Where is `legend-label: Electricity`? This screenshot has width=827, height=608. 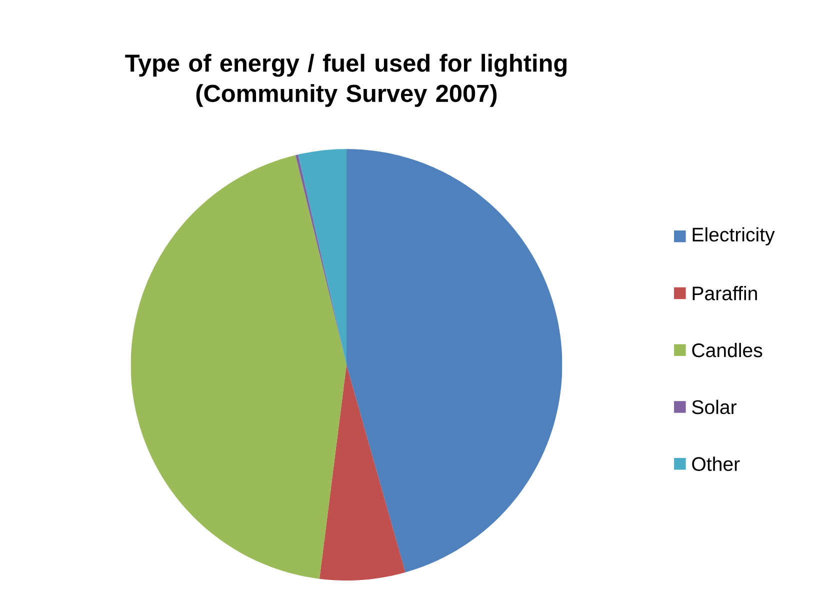
legend-label: Electricity is located at coordinates (733, 236).